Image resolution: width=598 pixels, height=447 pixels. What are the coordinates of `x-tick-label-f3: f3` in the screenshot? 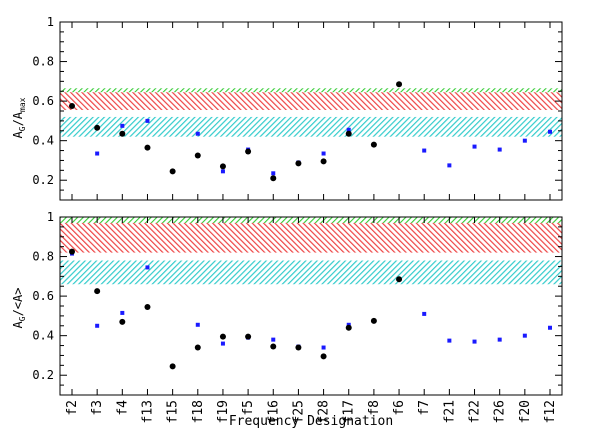 It's located at (97, 408).